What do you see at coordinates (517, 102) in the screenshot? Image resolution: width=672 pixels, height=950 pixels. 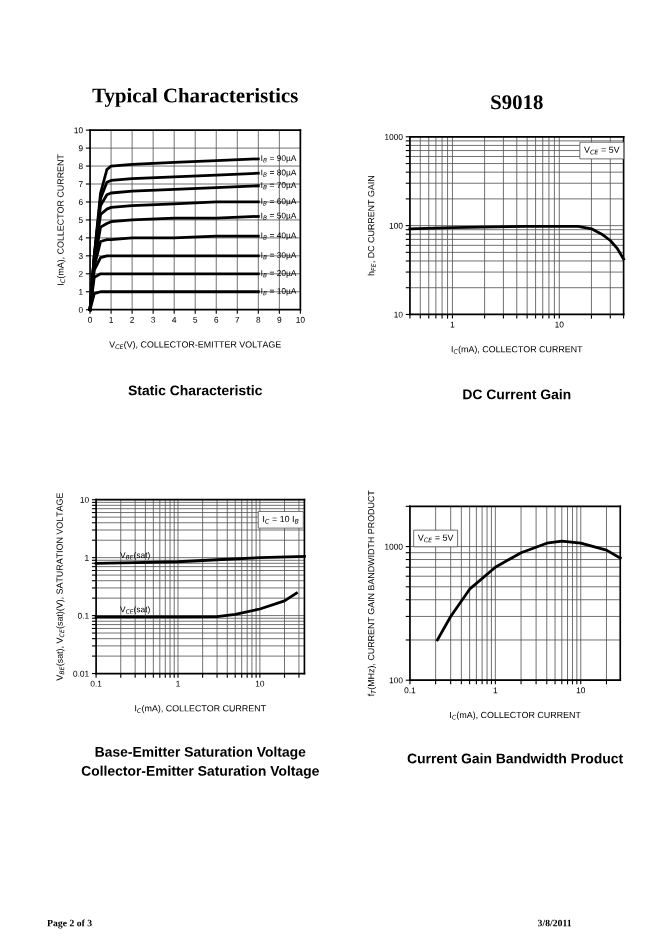 I see `chart-title: S9018` at bounding box center [517, 102].